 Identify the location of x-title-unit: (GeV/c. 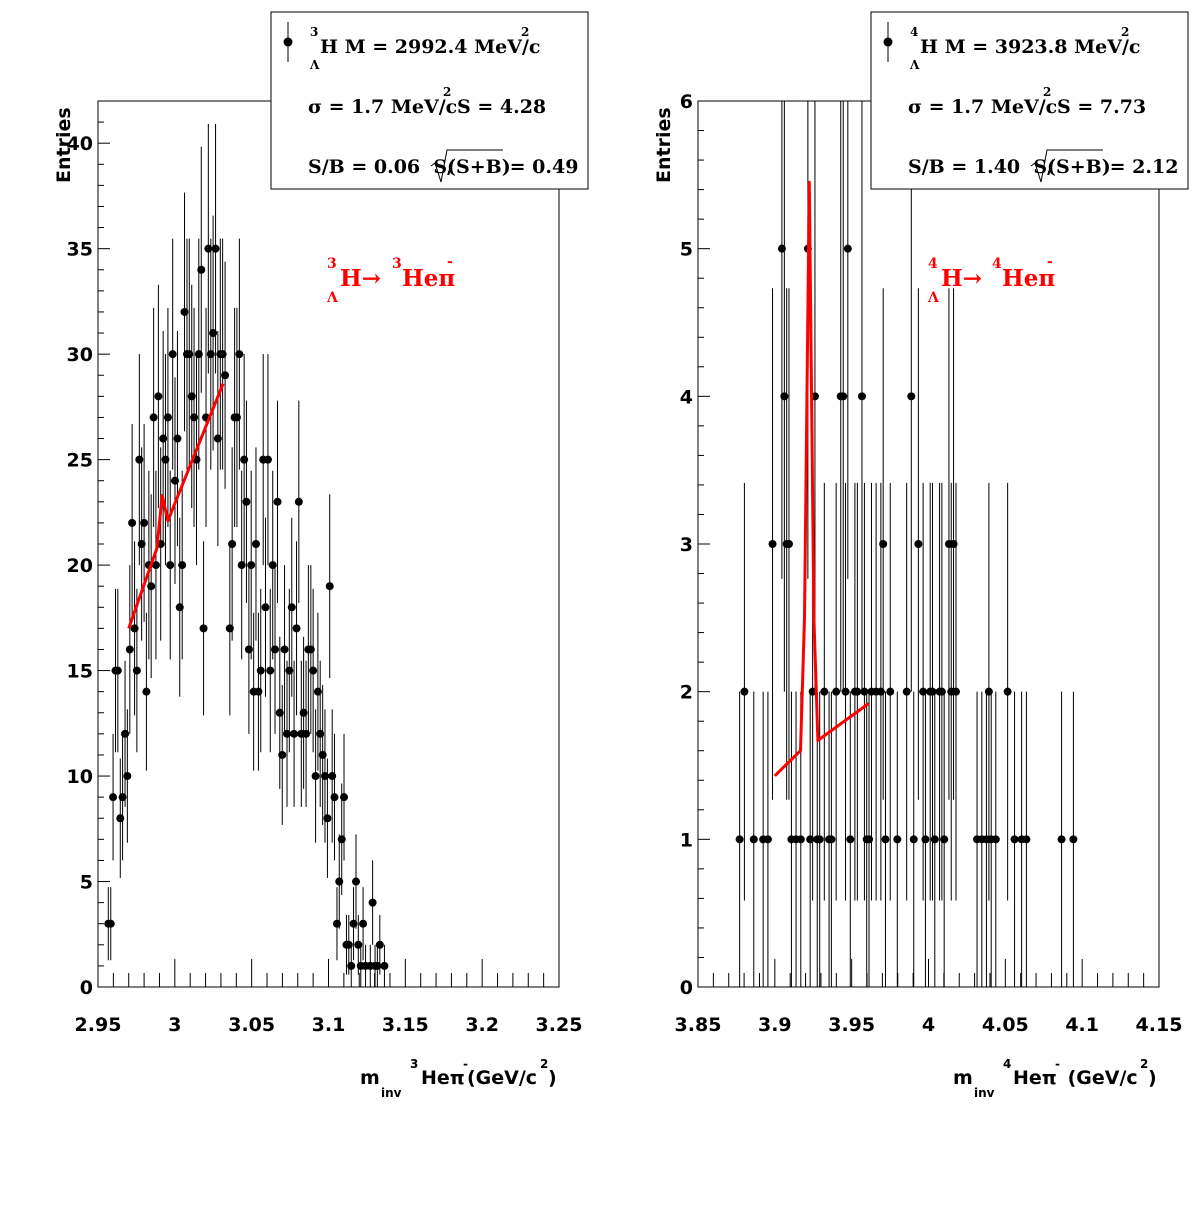
(502, 1078).